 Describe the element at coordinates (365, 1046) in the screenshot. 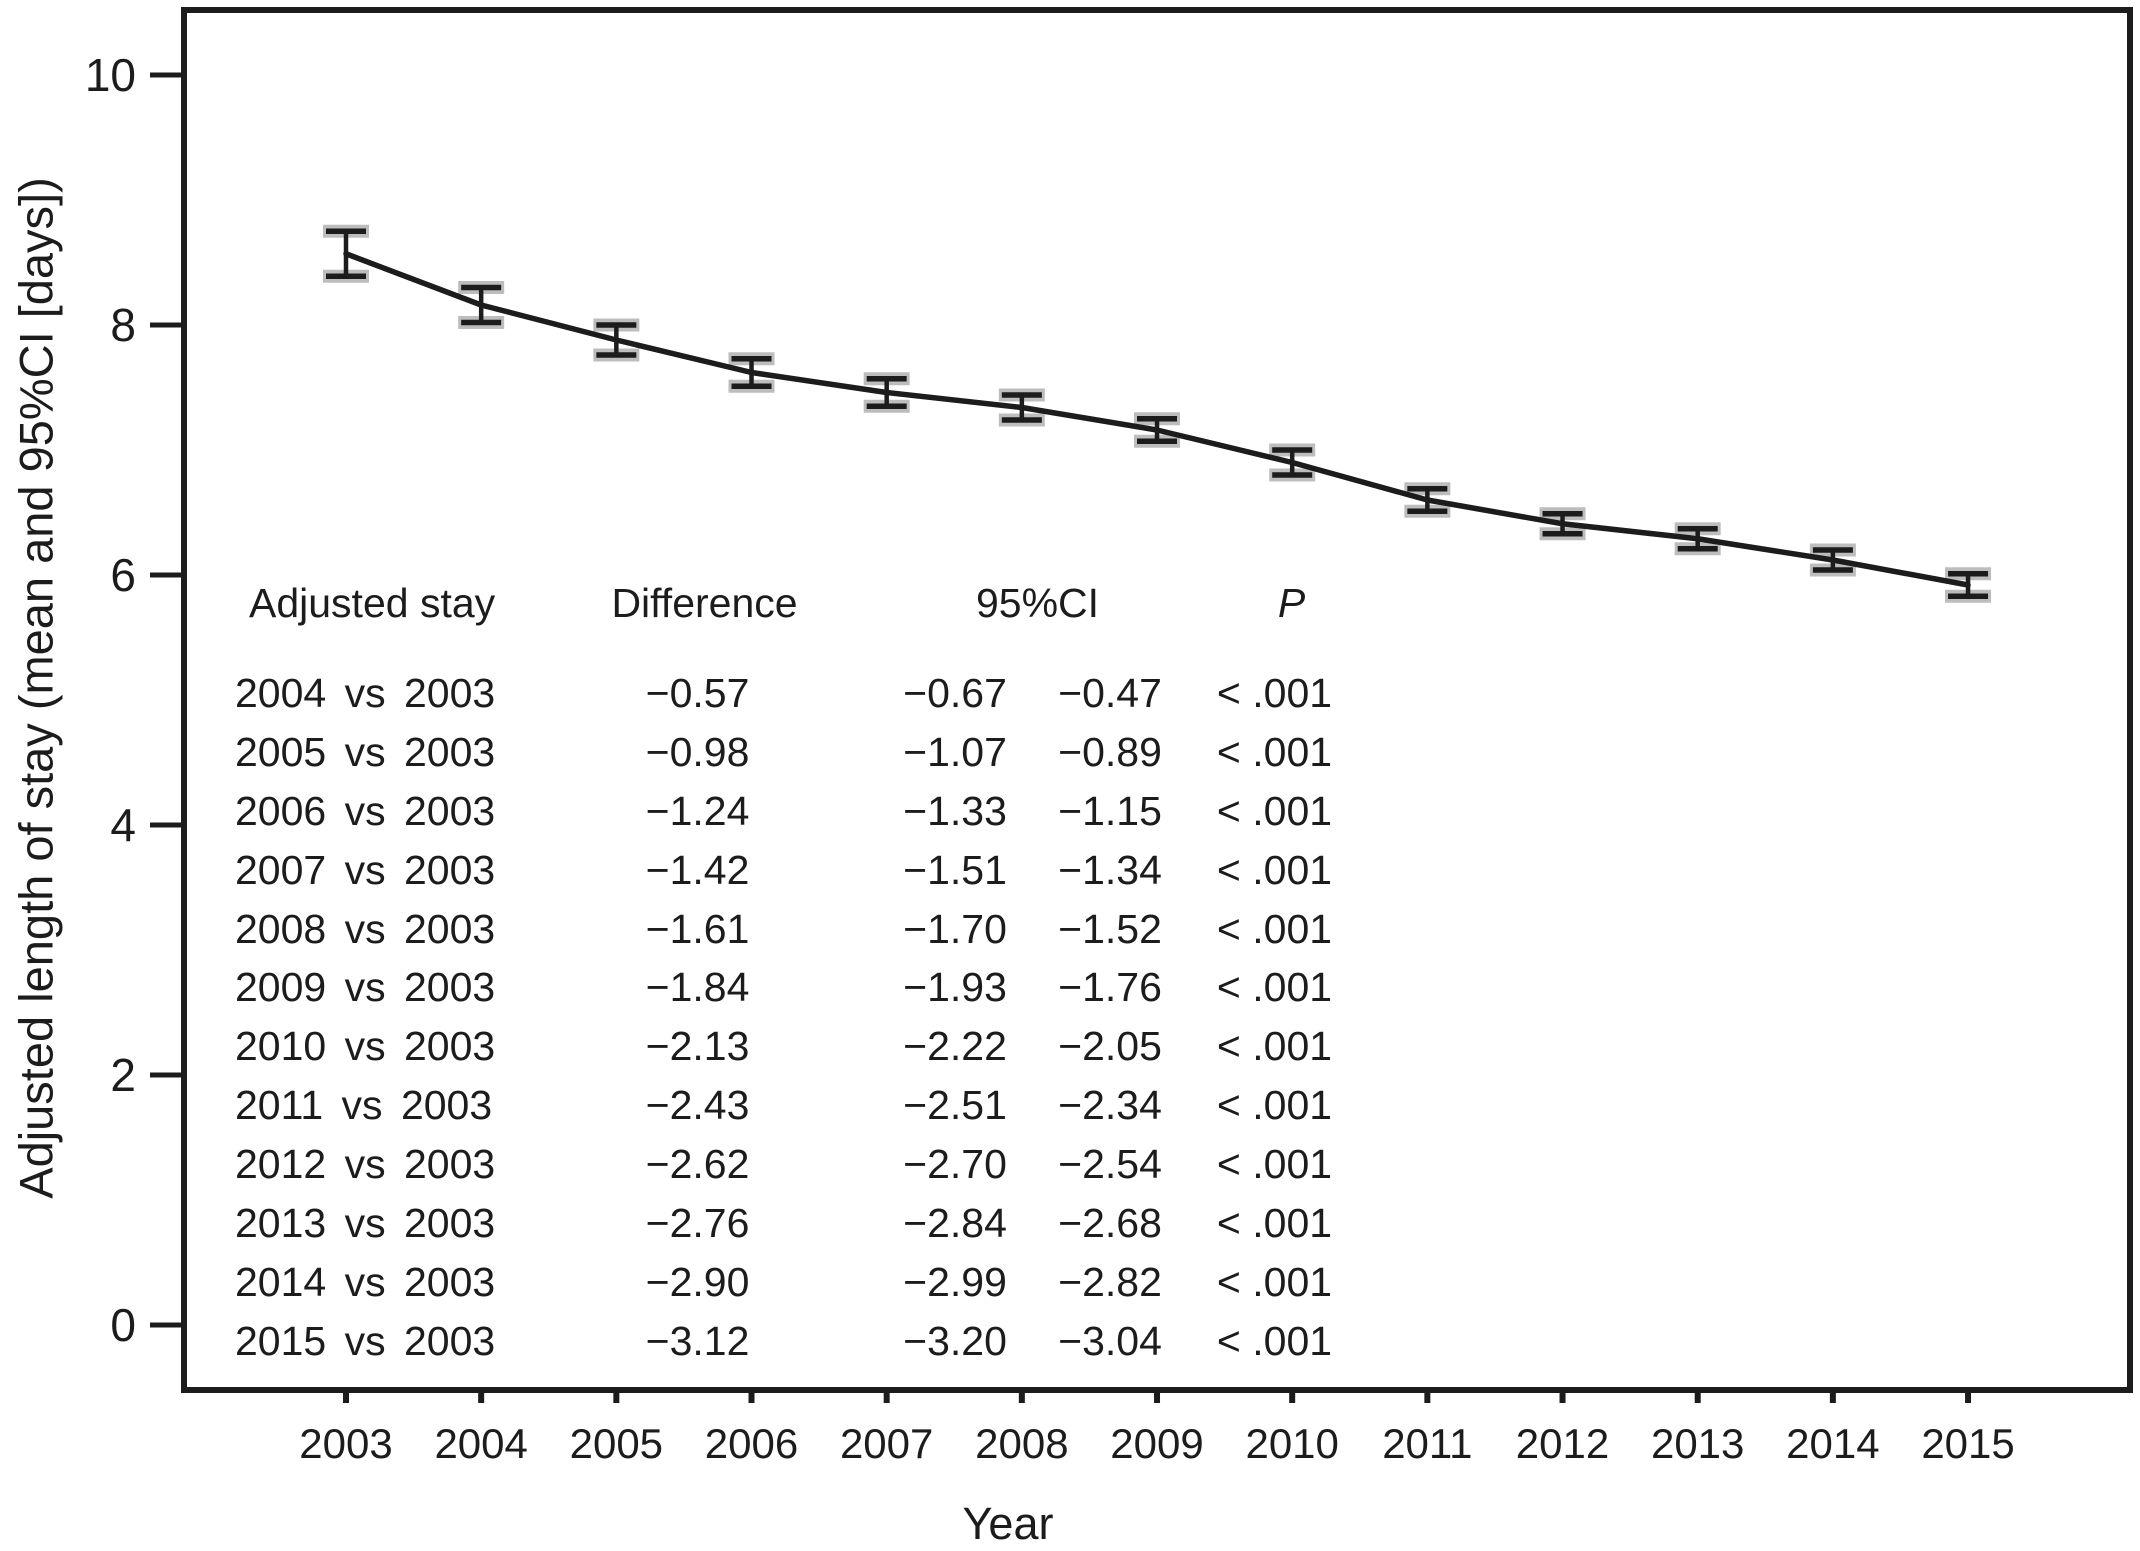

I see `comparison-label: 2010 vs 2003` at that location.